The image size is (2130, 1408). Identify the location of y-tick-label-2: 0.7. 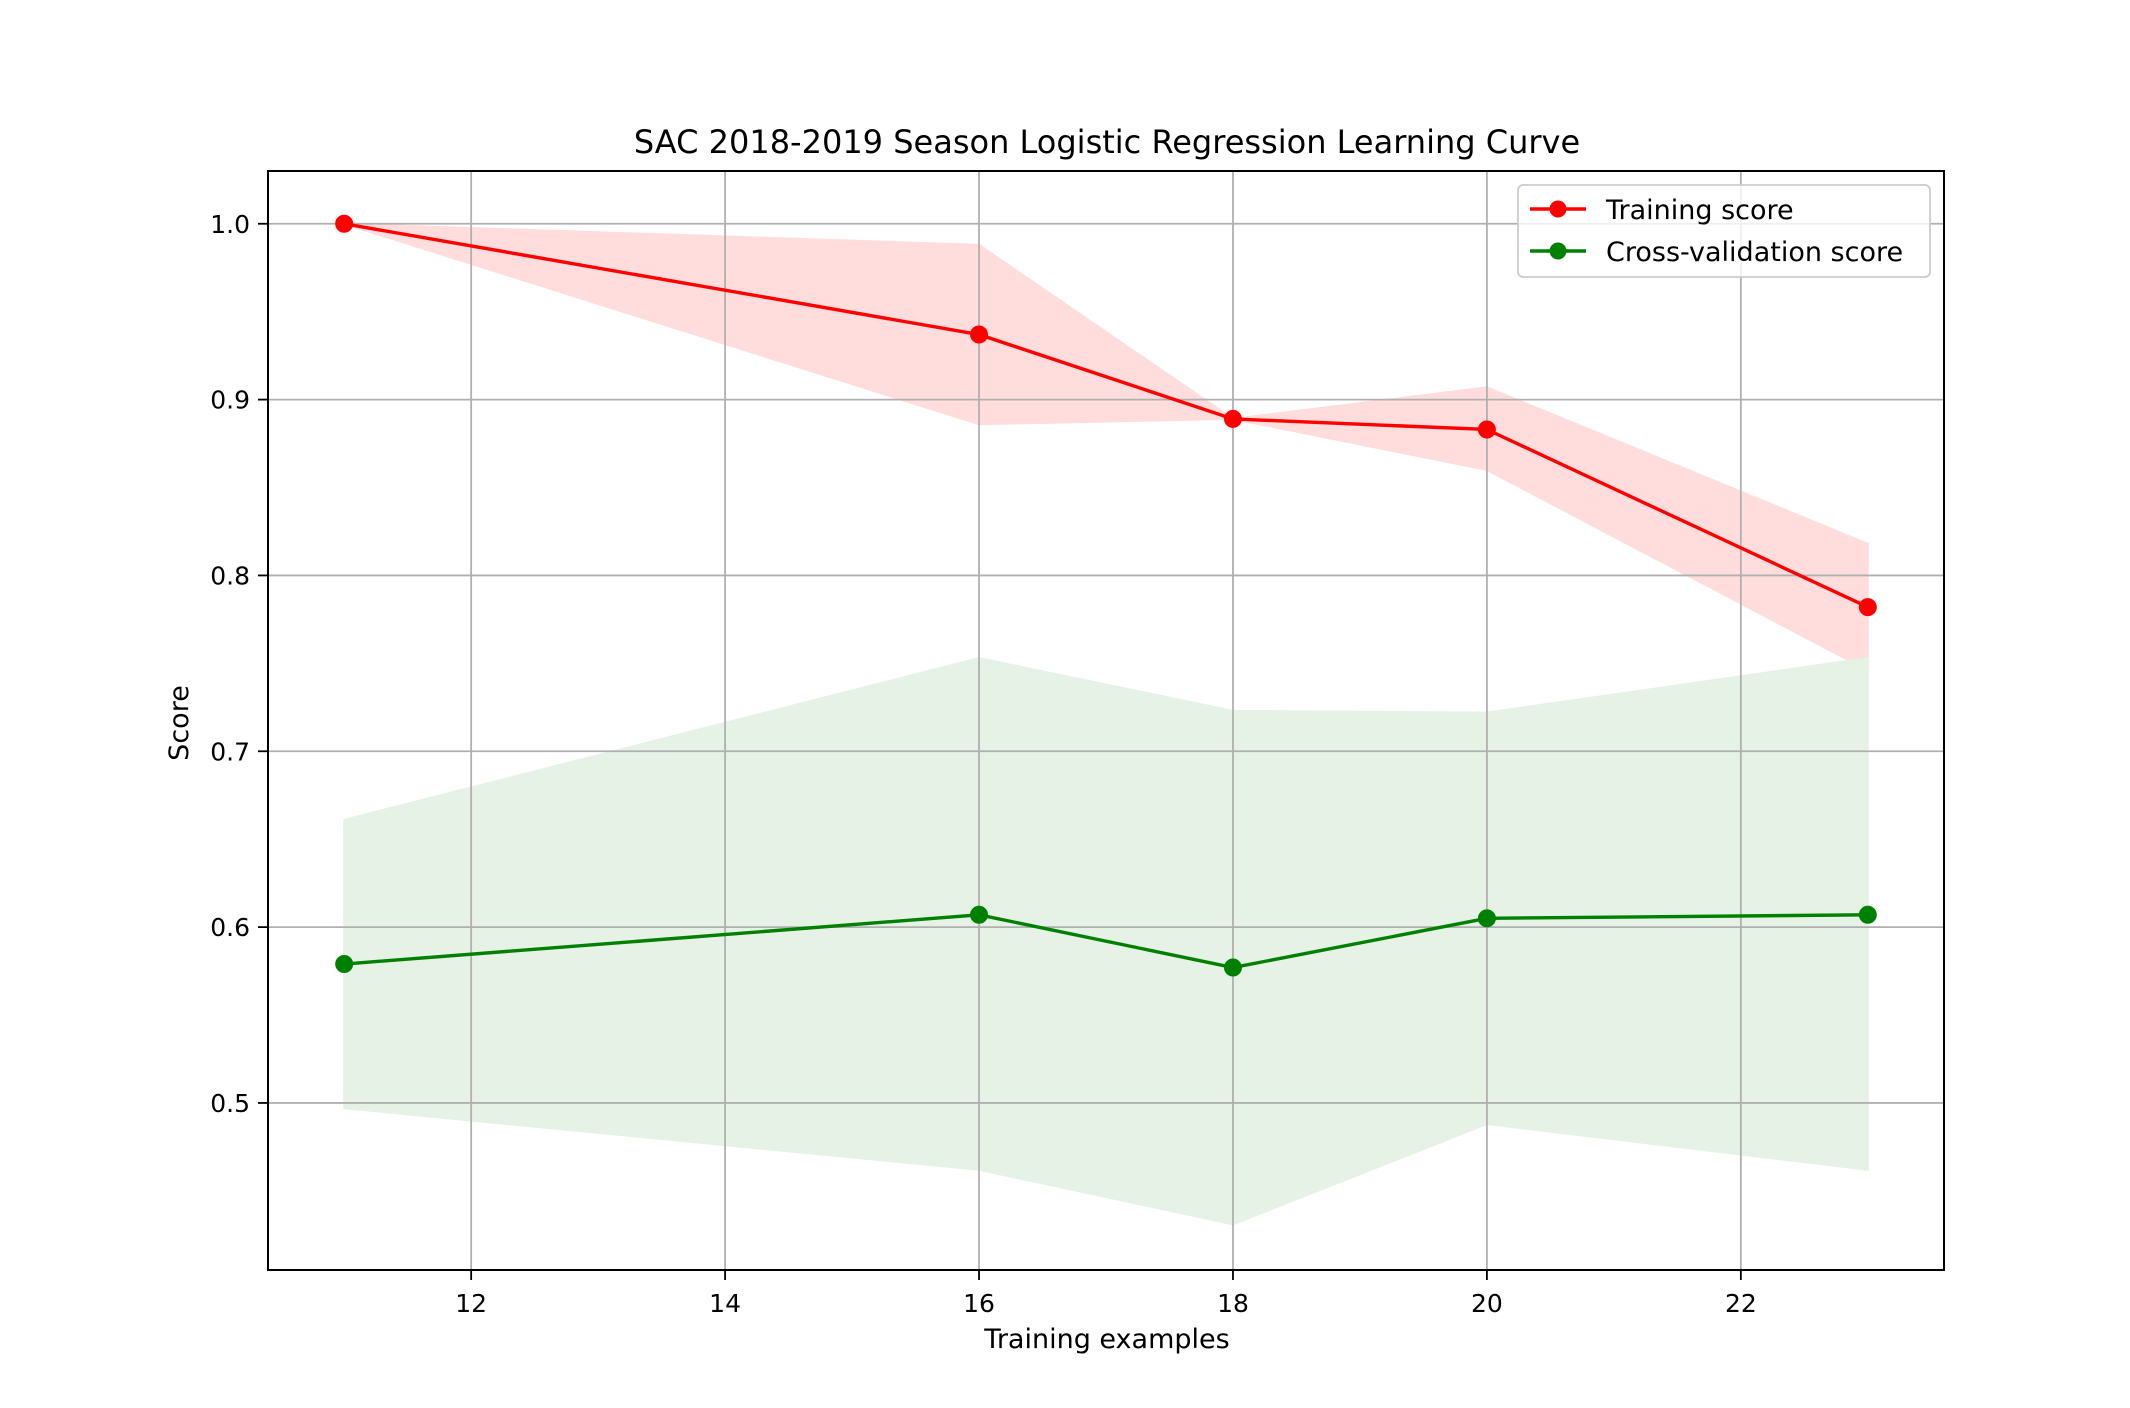
(230, 751).